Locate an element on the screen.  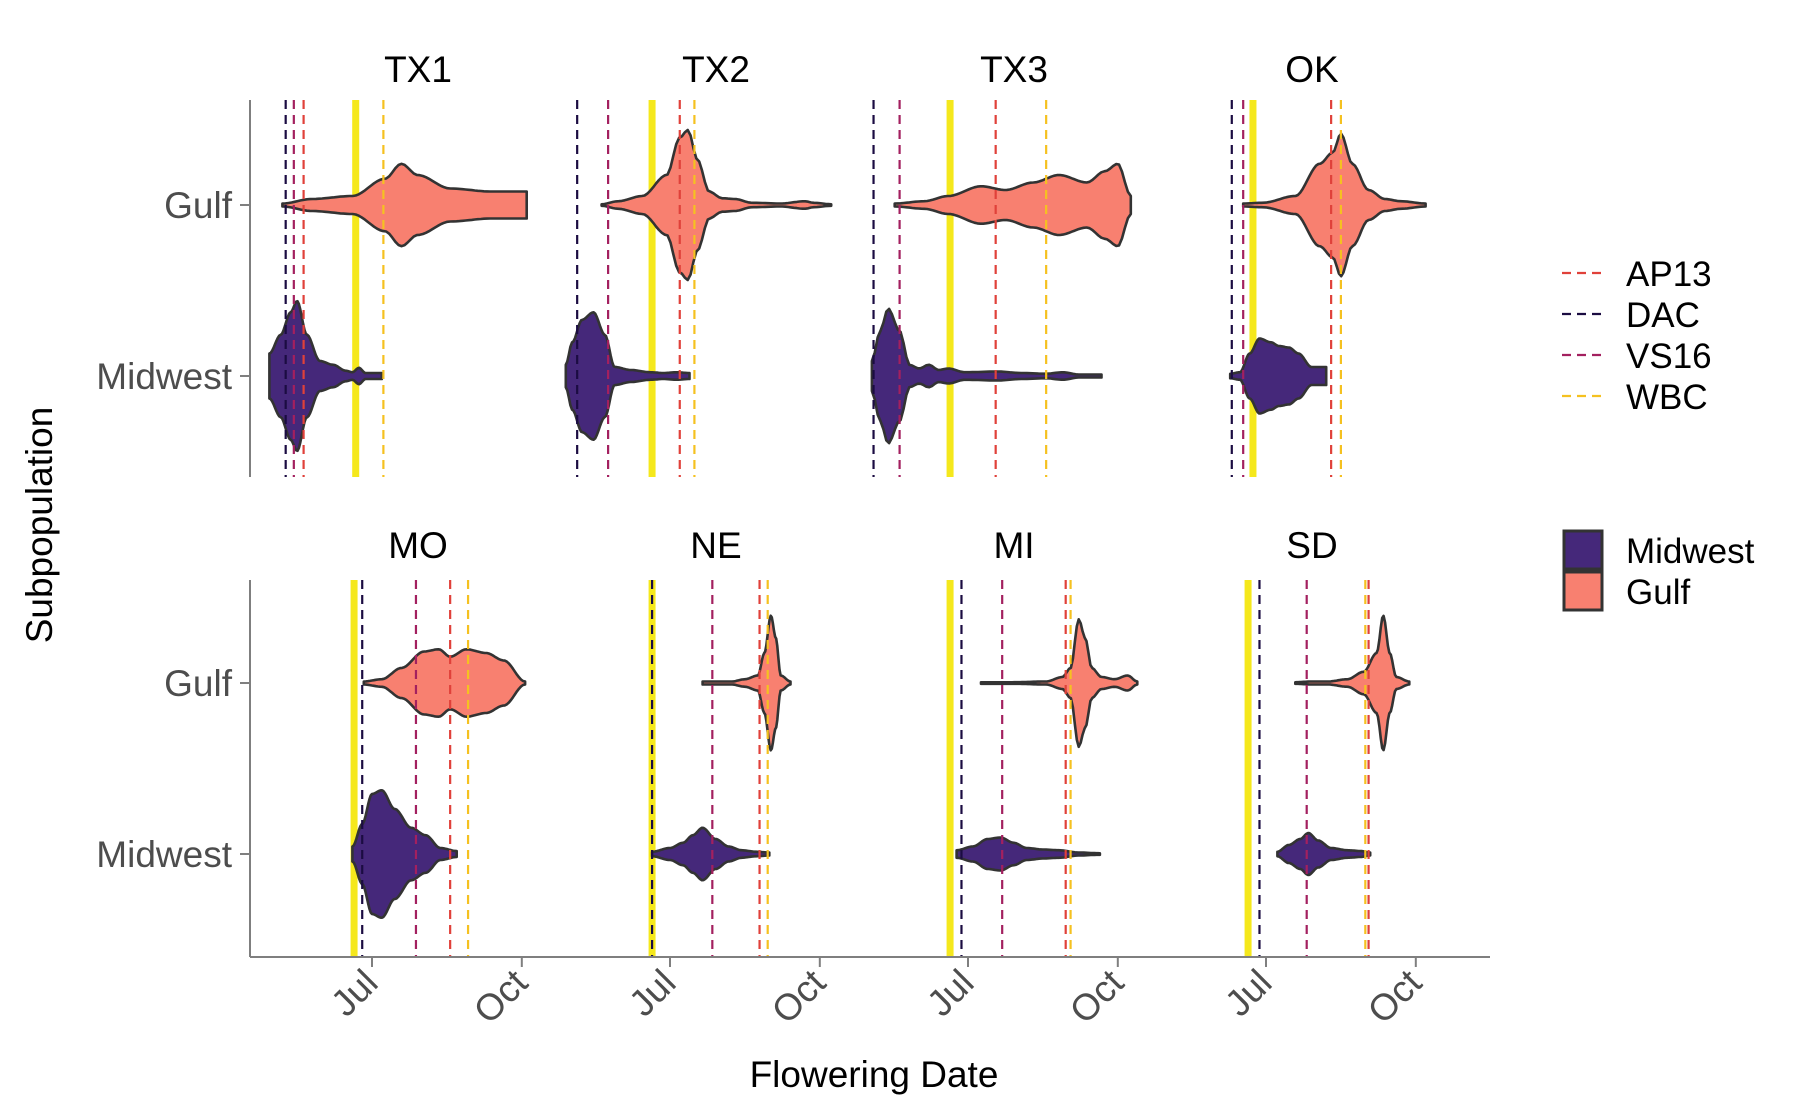
legend-label: AP13 is located at coordinates (1669, 274).